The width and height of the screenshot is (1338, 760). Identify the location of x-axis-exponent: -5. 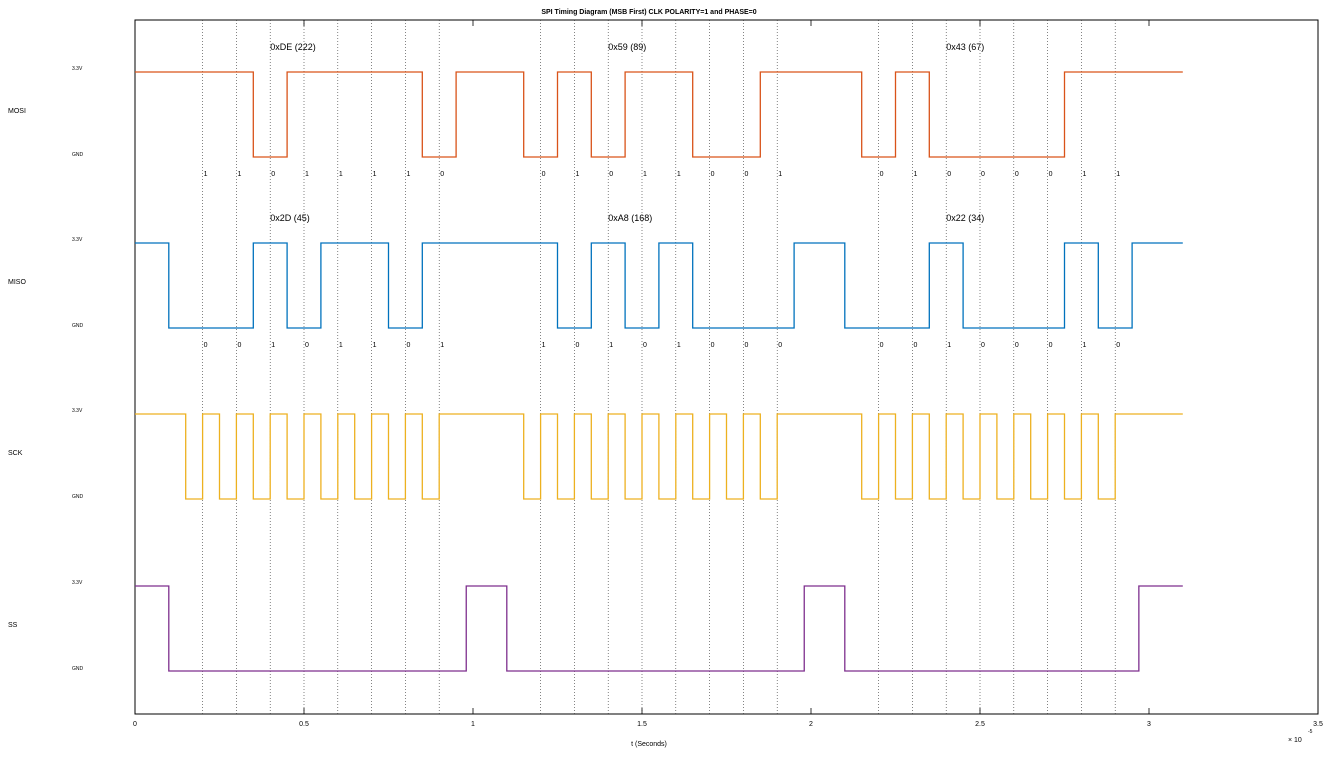
(1310, 732).